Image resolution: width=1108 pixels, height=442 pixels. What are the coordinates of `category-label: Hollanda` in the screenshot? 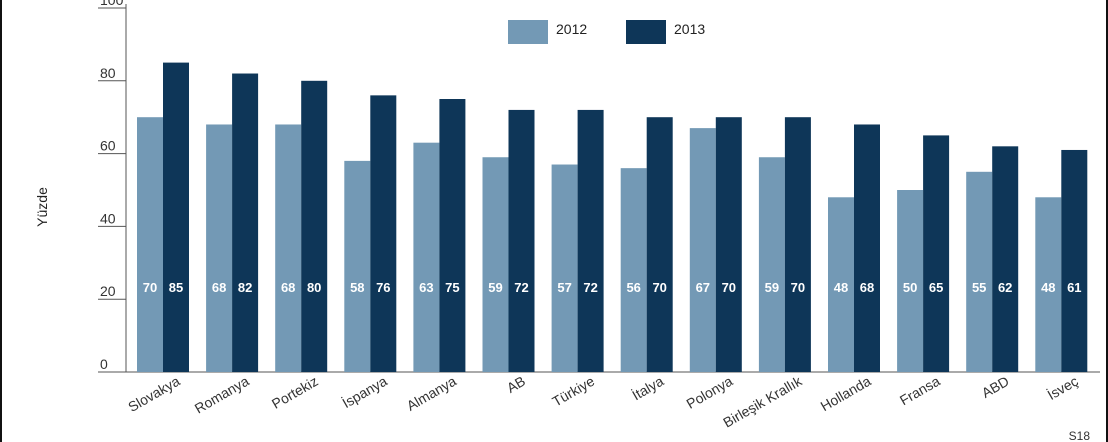 It's located at (846, 394).